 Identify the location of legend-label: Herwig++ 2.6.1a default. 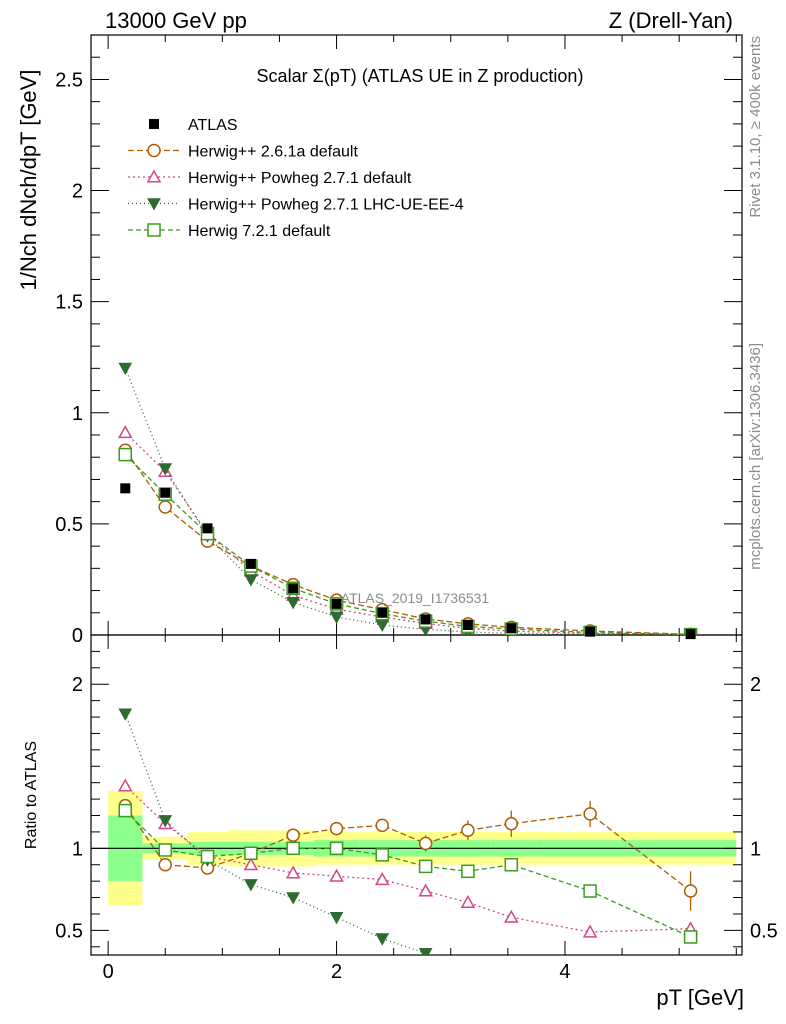
(273, 152).